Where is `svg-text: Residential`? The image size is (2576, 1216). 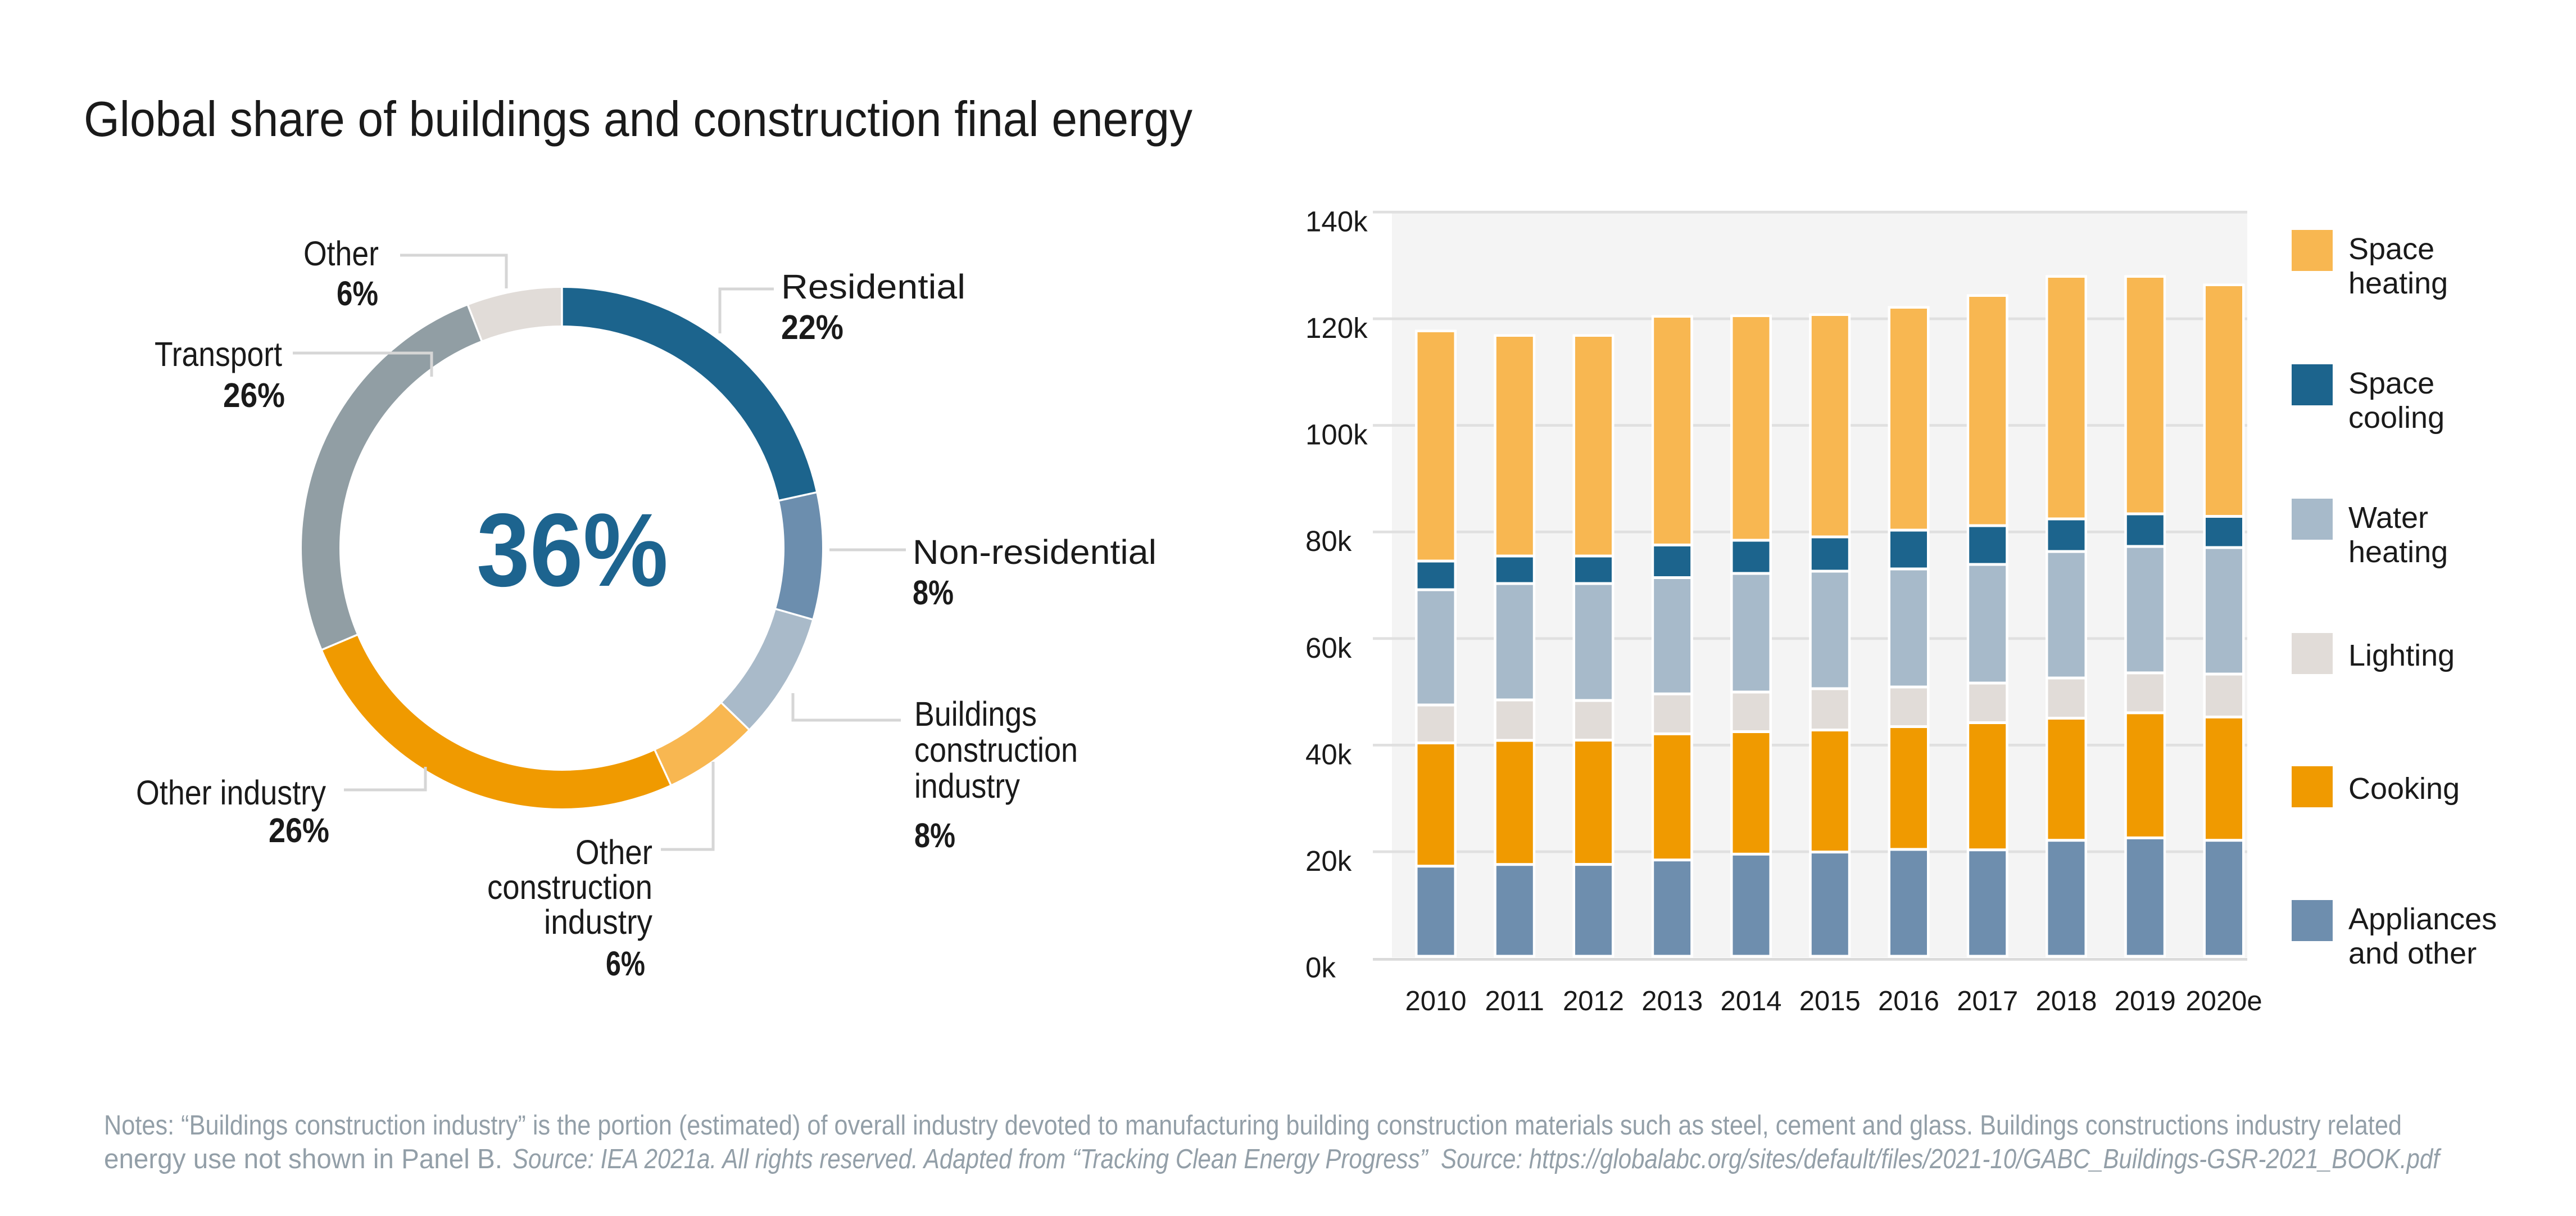 svg-text: Residential is located at coordinates (873, 287).